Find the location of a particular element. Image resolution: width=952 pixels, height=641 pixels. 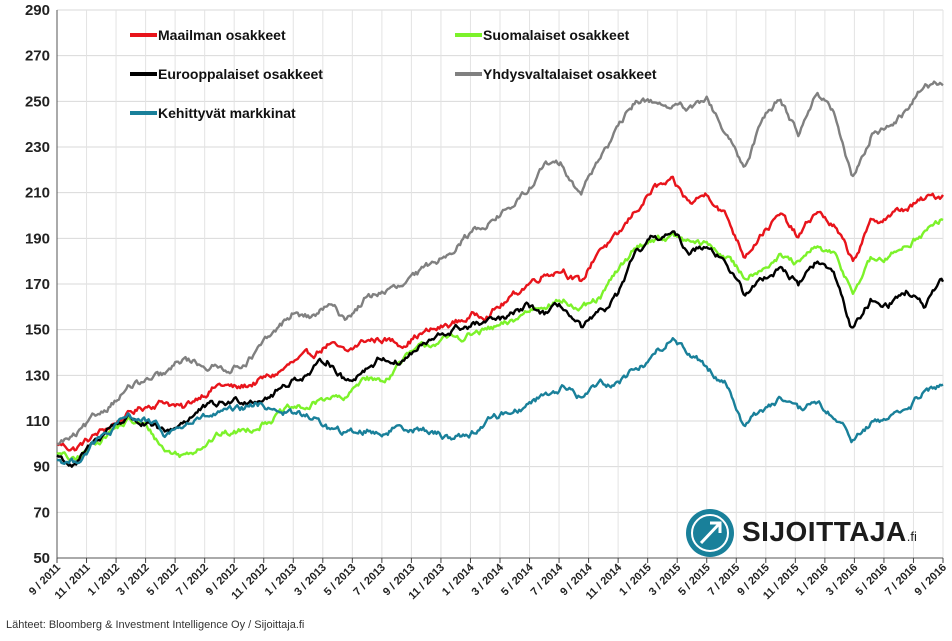

y-tick-label: 130 is located at coordinates (37, 375).